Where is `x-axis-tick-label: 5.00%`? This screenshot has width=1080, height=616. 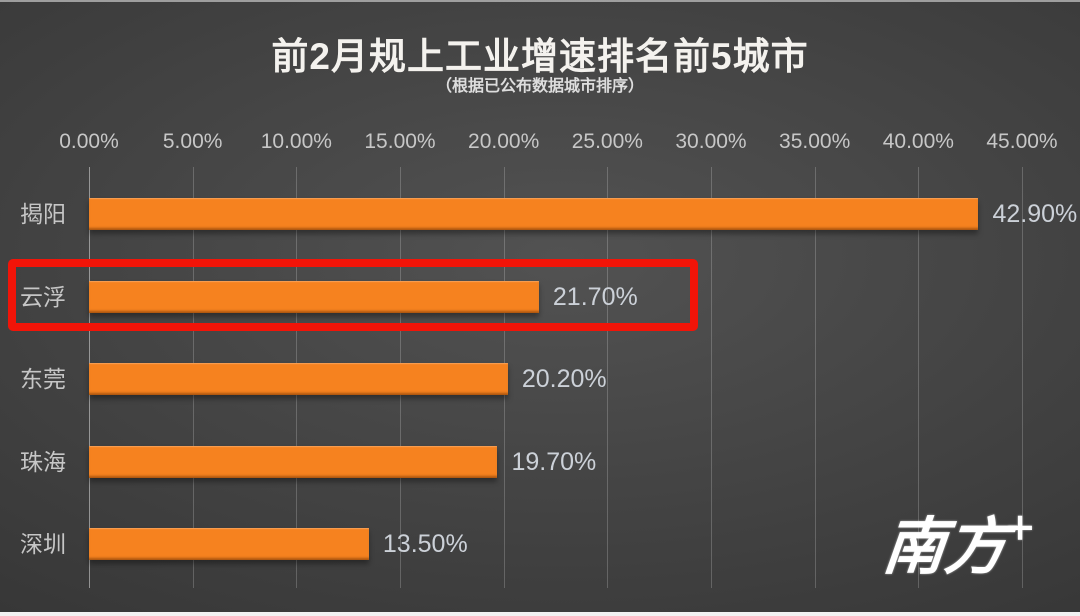
x-axis-tick-label: 5.00% is located at coordinates (192, 141).